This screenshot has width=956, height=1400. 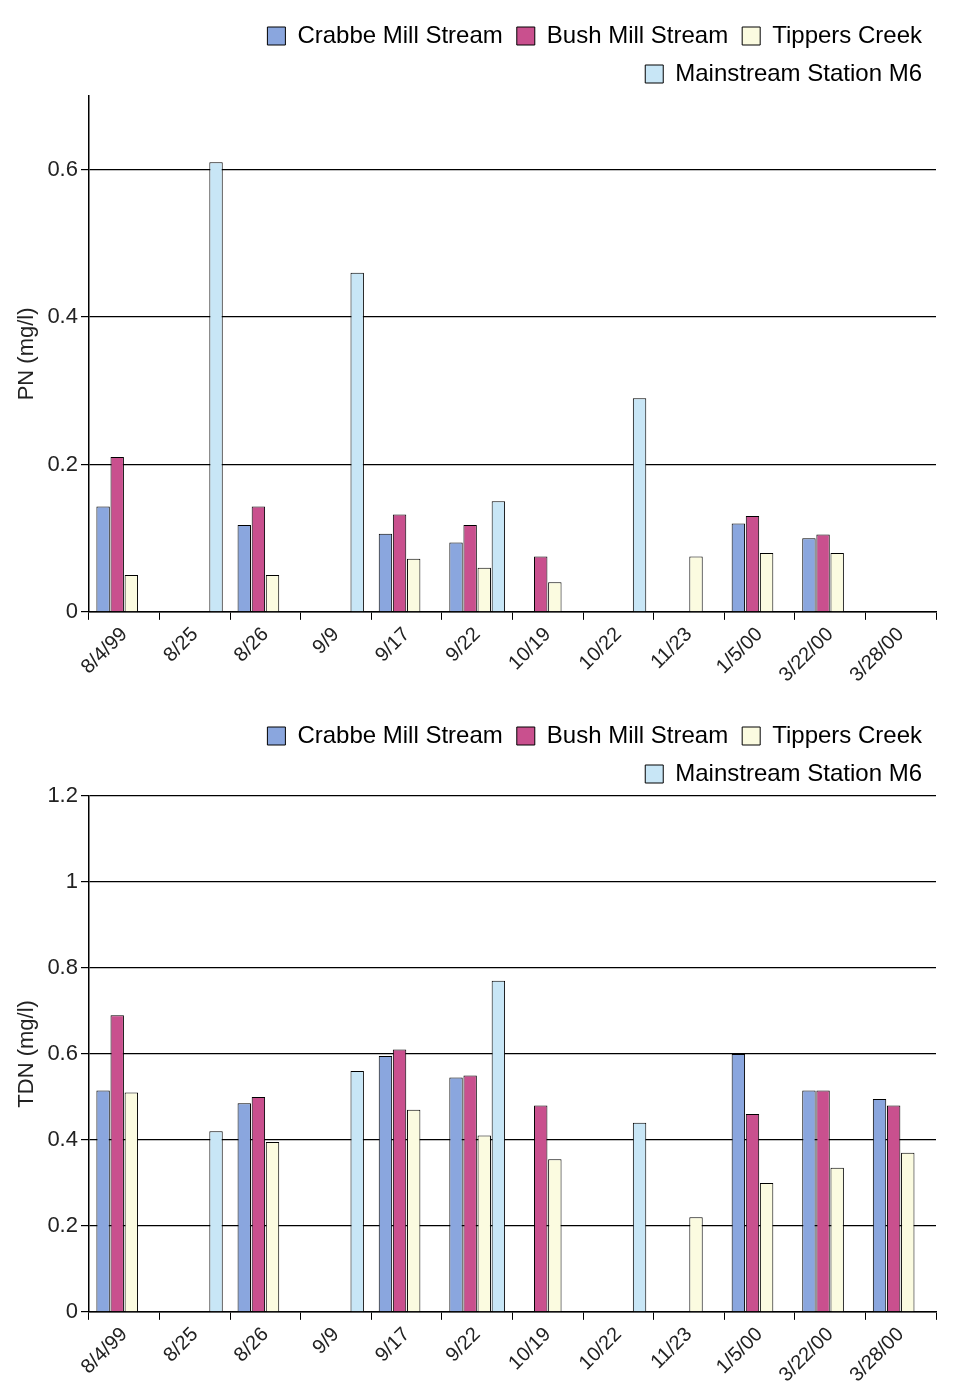 What do you see at coordinates (62, 967) in the screenshot?
I see `y-tick-label: 0.8` at bounding box center [62, 967].